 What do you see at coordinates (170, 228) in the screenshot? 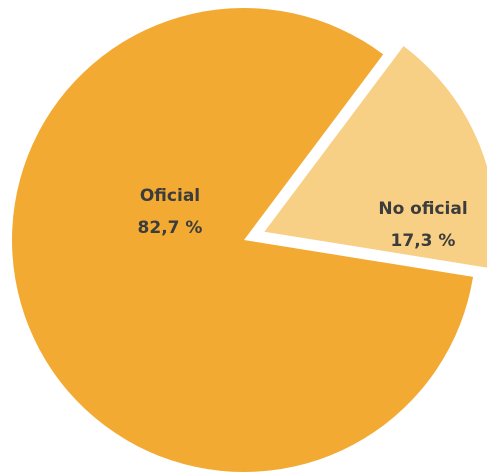
I see `slice-value-oficial: 82,7 %` at bounding box center [170, 228].